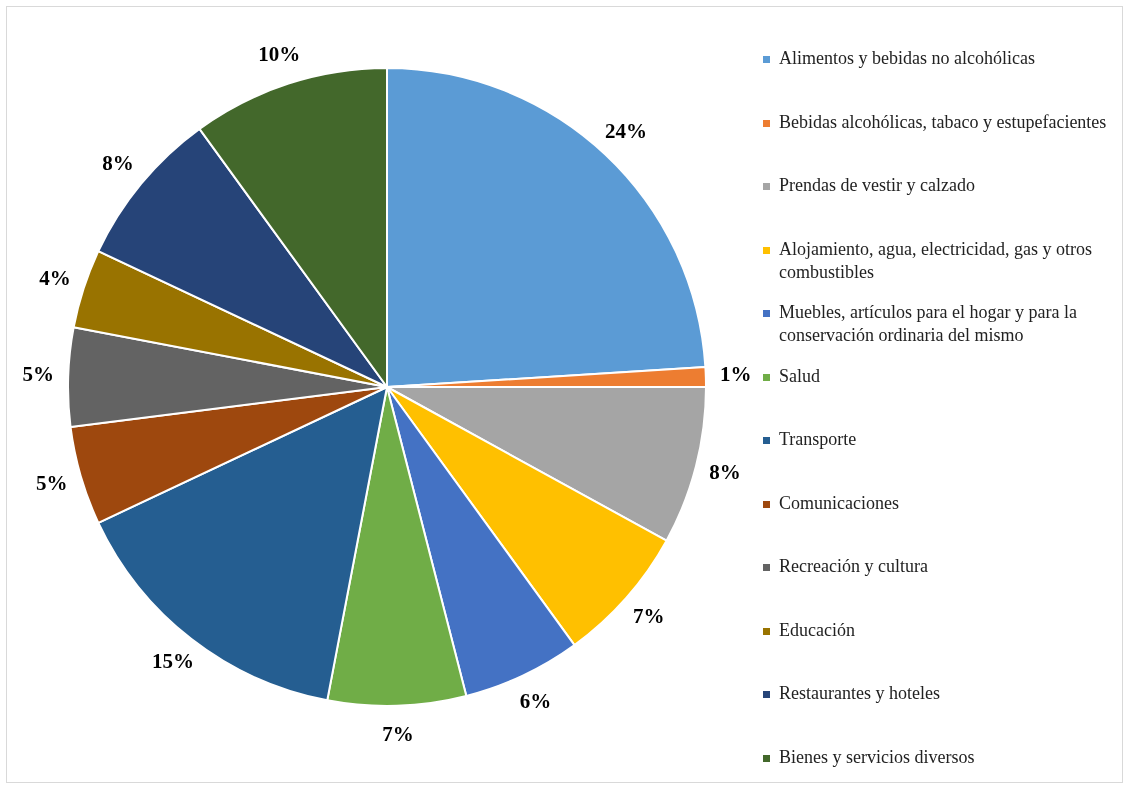  What do you see at coordinates (877, 185) in the screenshot?
I see `legend-label: Prendas de vestir y calzado` at bounding box center [877, 185].